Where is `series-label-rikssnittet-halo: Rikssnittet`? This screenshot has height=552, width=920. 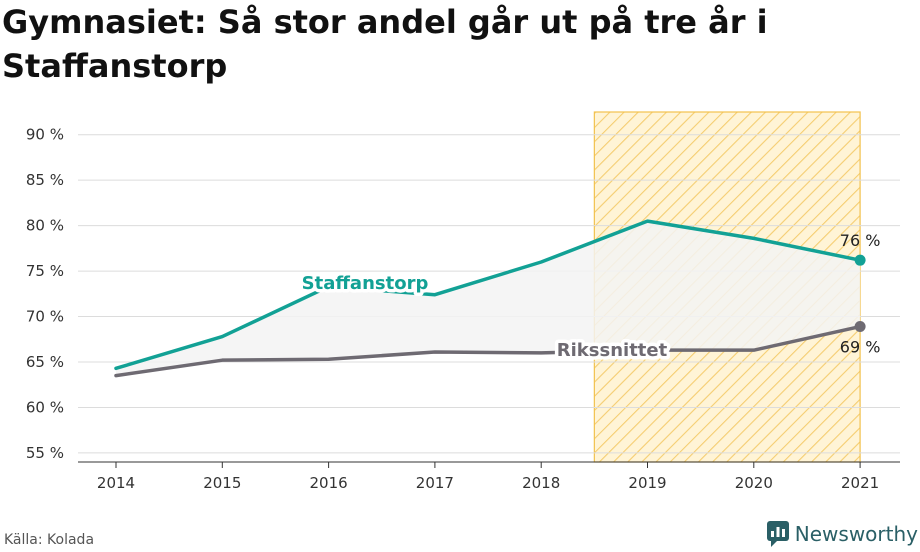
series-label-rikssnittet-halo: Rikssnittet is located at coordinates (612, 350).